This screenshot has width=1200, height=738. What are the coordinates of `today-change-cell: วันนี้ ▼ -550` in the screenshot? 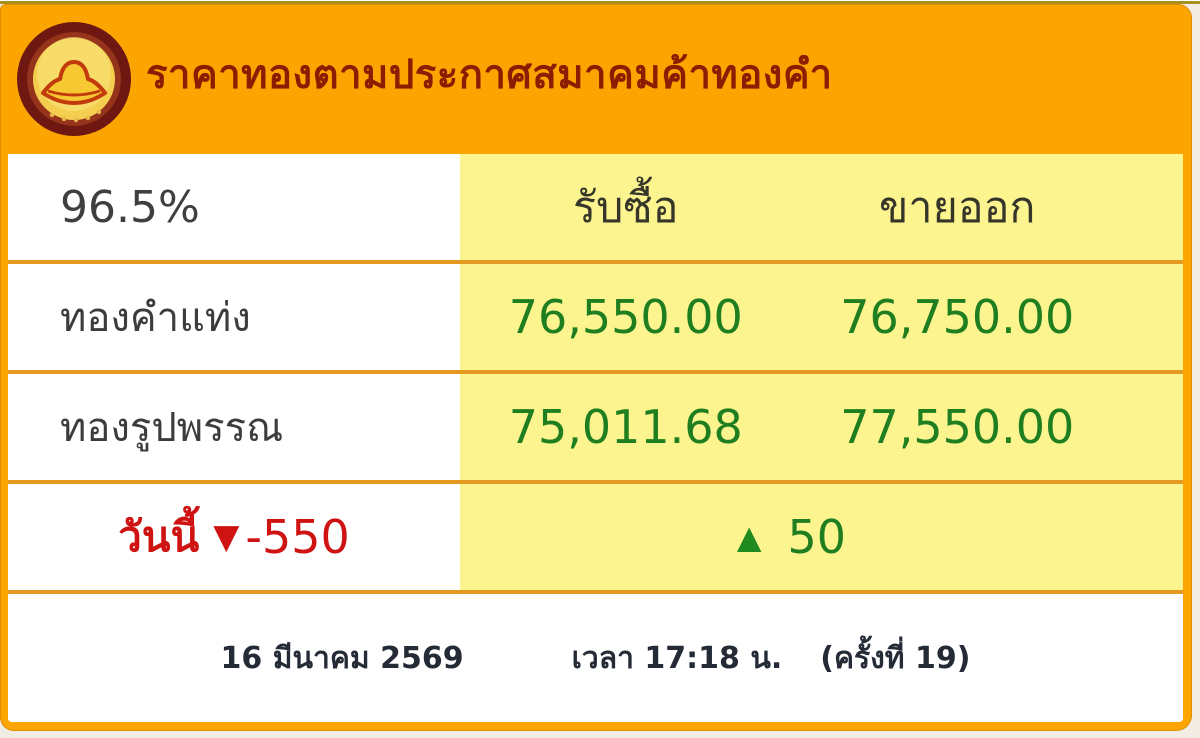 It's located at (234, 537).